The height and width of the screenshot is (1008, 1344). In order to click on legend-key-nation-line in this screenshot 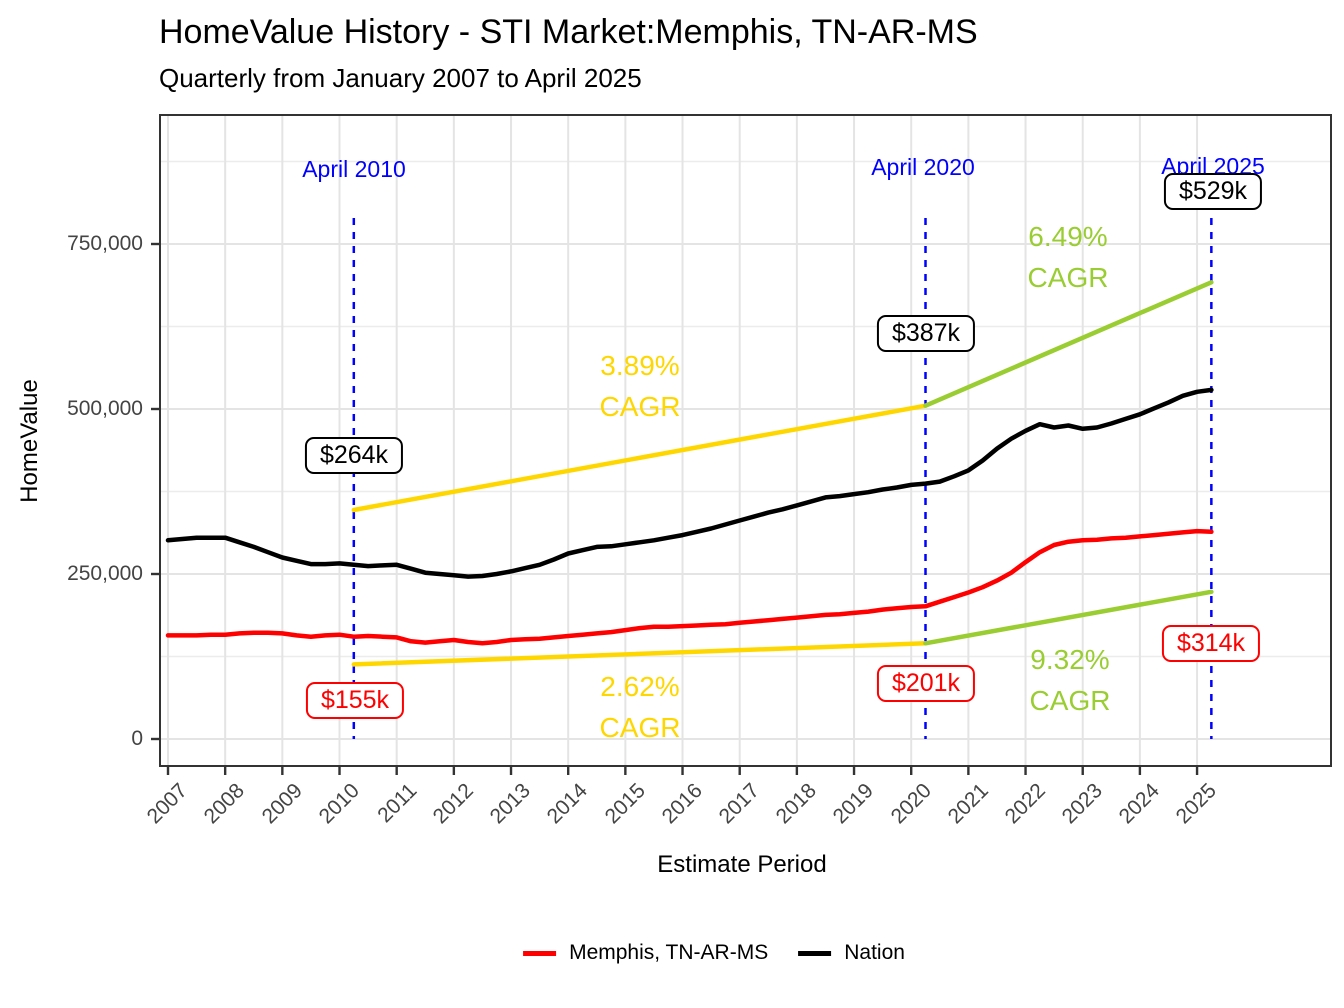, I will do `click(815, 953)`.